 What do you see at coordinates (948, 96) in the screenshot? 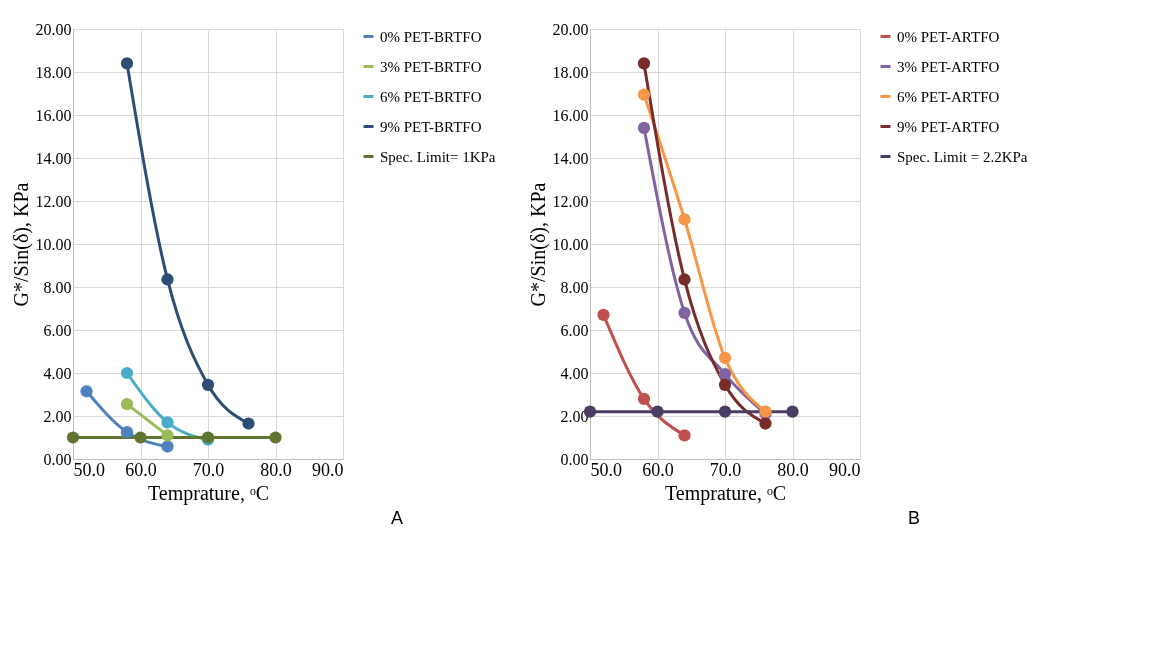
I see `legend-label: 6% PET-ARTFO` at bounding box center [948, 96].